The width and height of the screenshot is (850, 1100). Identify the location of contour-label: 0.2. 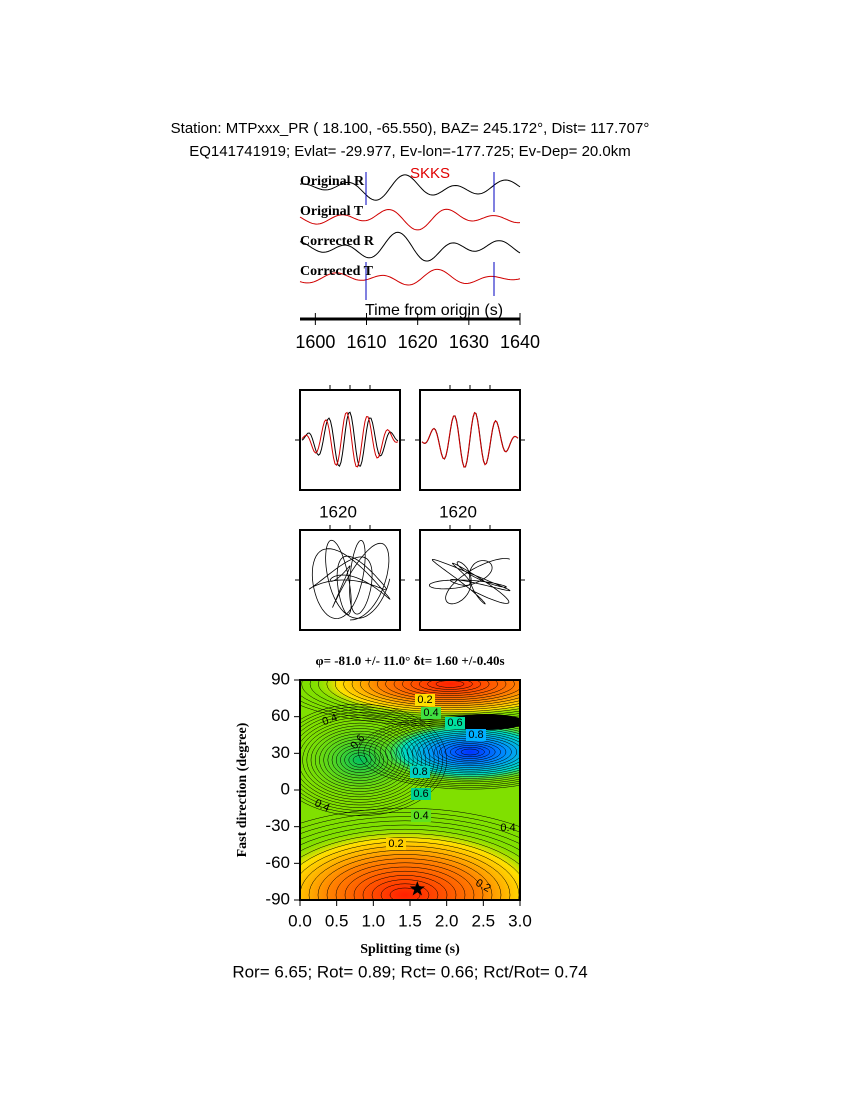
(395, 844).